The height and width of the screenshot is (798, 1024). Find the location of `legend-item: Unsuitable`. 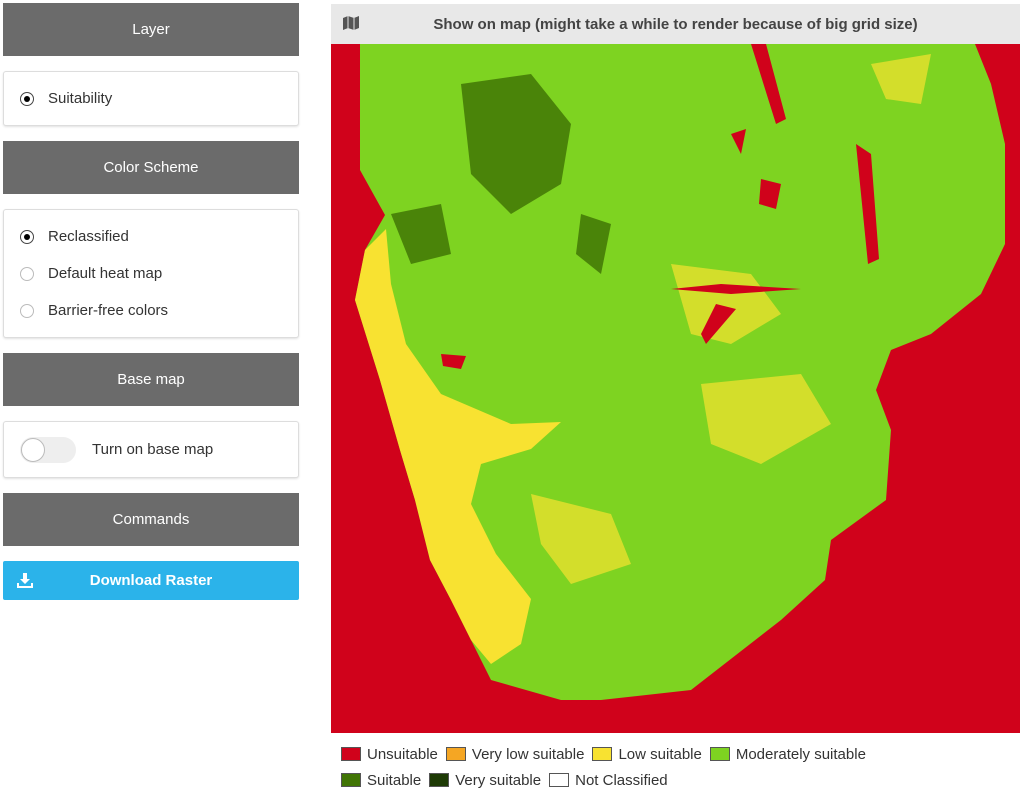

legend-item: Unsuitable is located at coordinates (389, 754).